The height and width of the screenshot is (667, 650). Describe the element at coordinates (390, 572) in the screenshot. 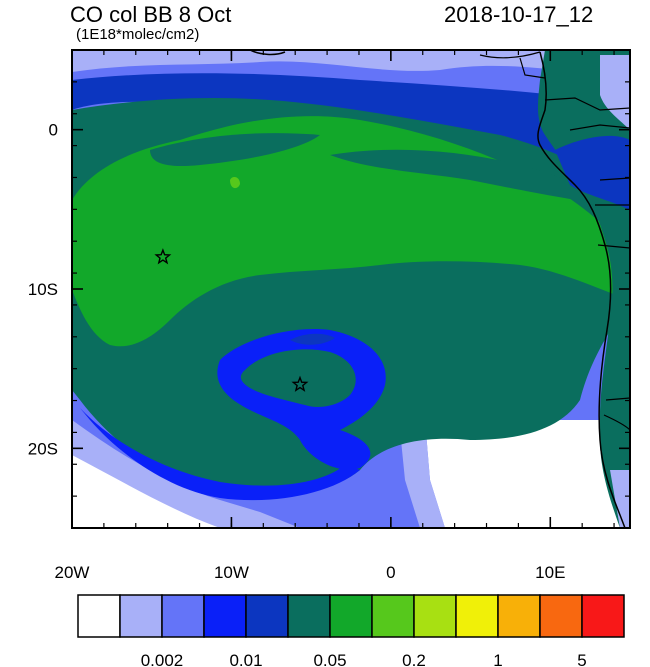

I see `x-tick-label: 0` at that location.